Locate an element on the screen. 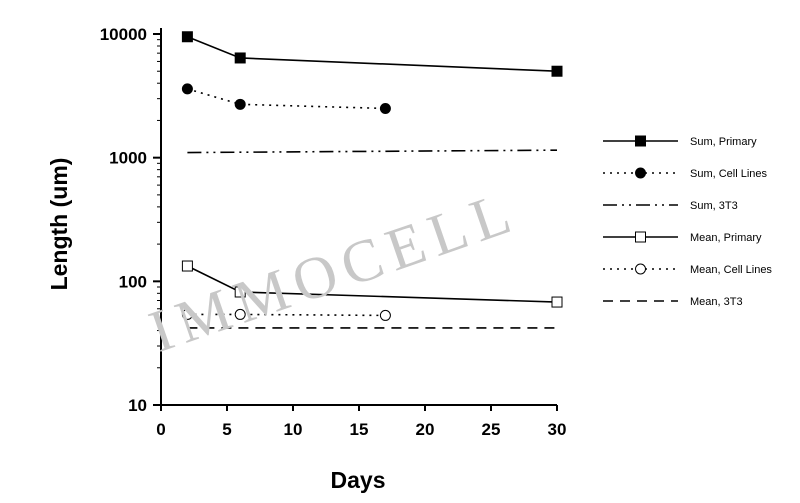 The image size is (800, 503). legend-label: Sum, 3T3 is located at coordinates (714, 206).